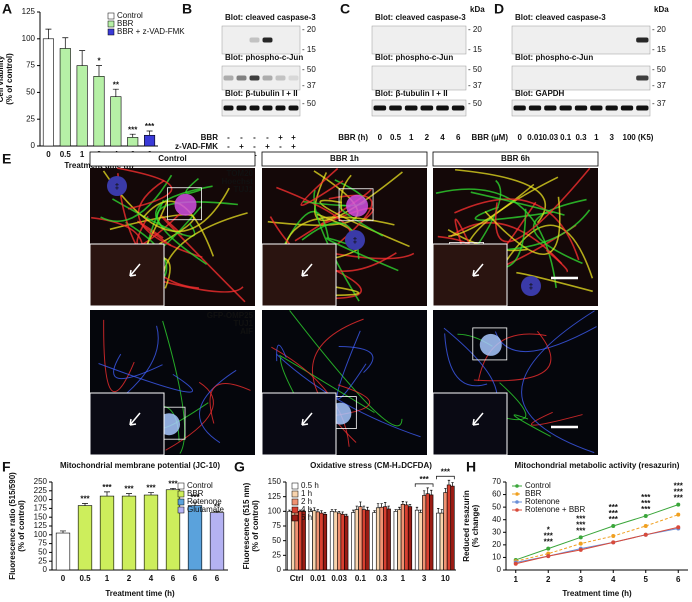 The image size is (692, 602). Describe the element at coordinates (187, 9) in the screenshot. I see `panel-letter: B` at that location.